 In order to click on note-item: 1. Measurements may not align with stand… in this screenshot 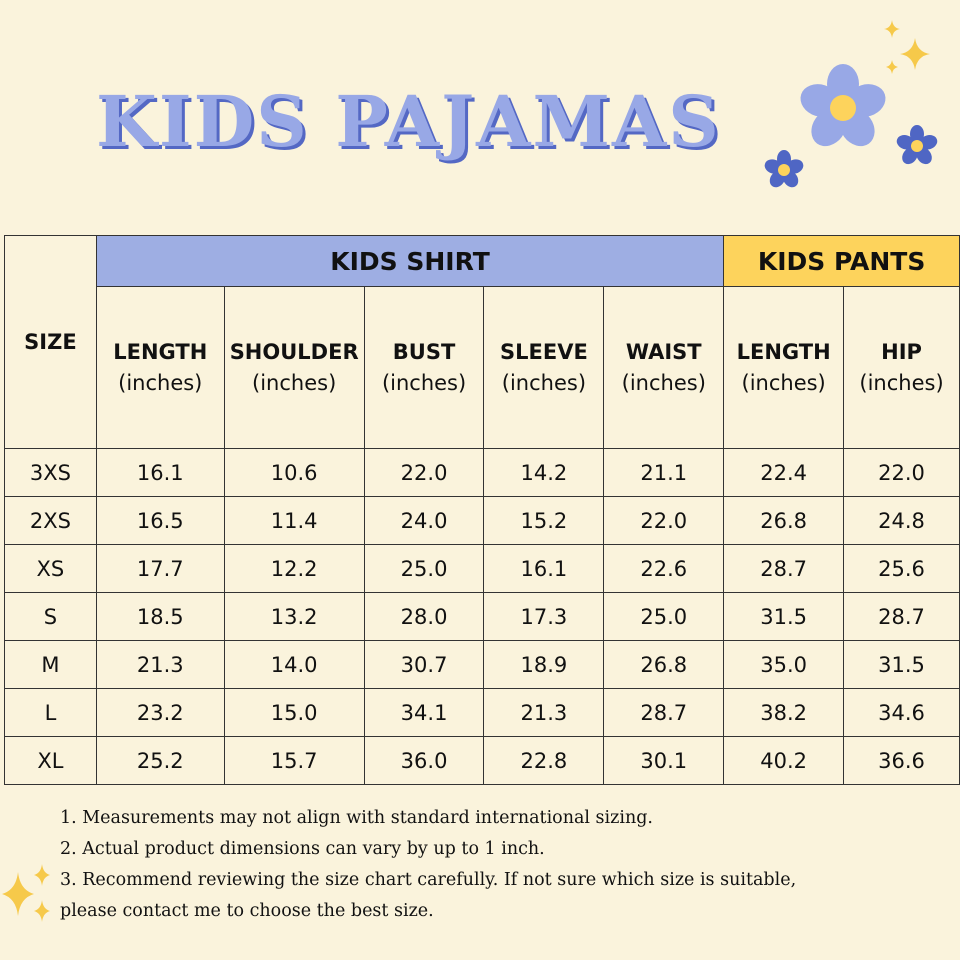, I will do `click(356, 818)`.